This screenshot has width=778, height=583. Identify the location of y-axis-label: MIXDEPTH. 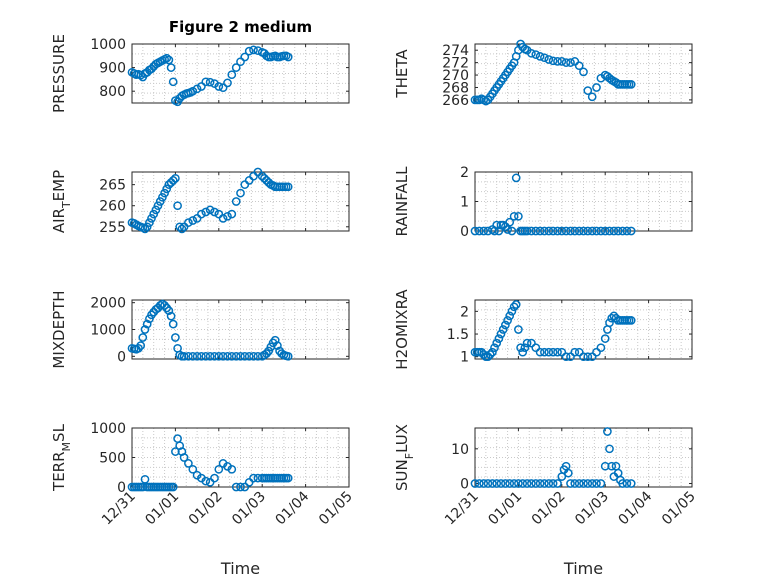
(59, 329).